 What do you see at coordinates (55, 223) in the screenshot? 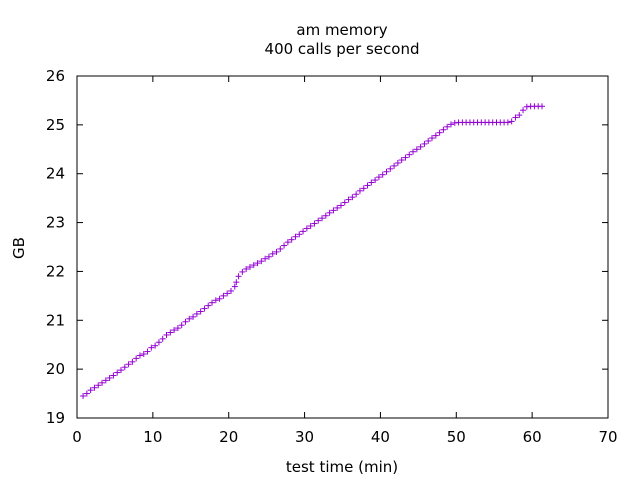
I see `y-tick-label: 23` at bounding box center [55, 223].